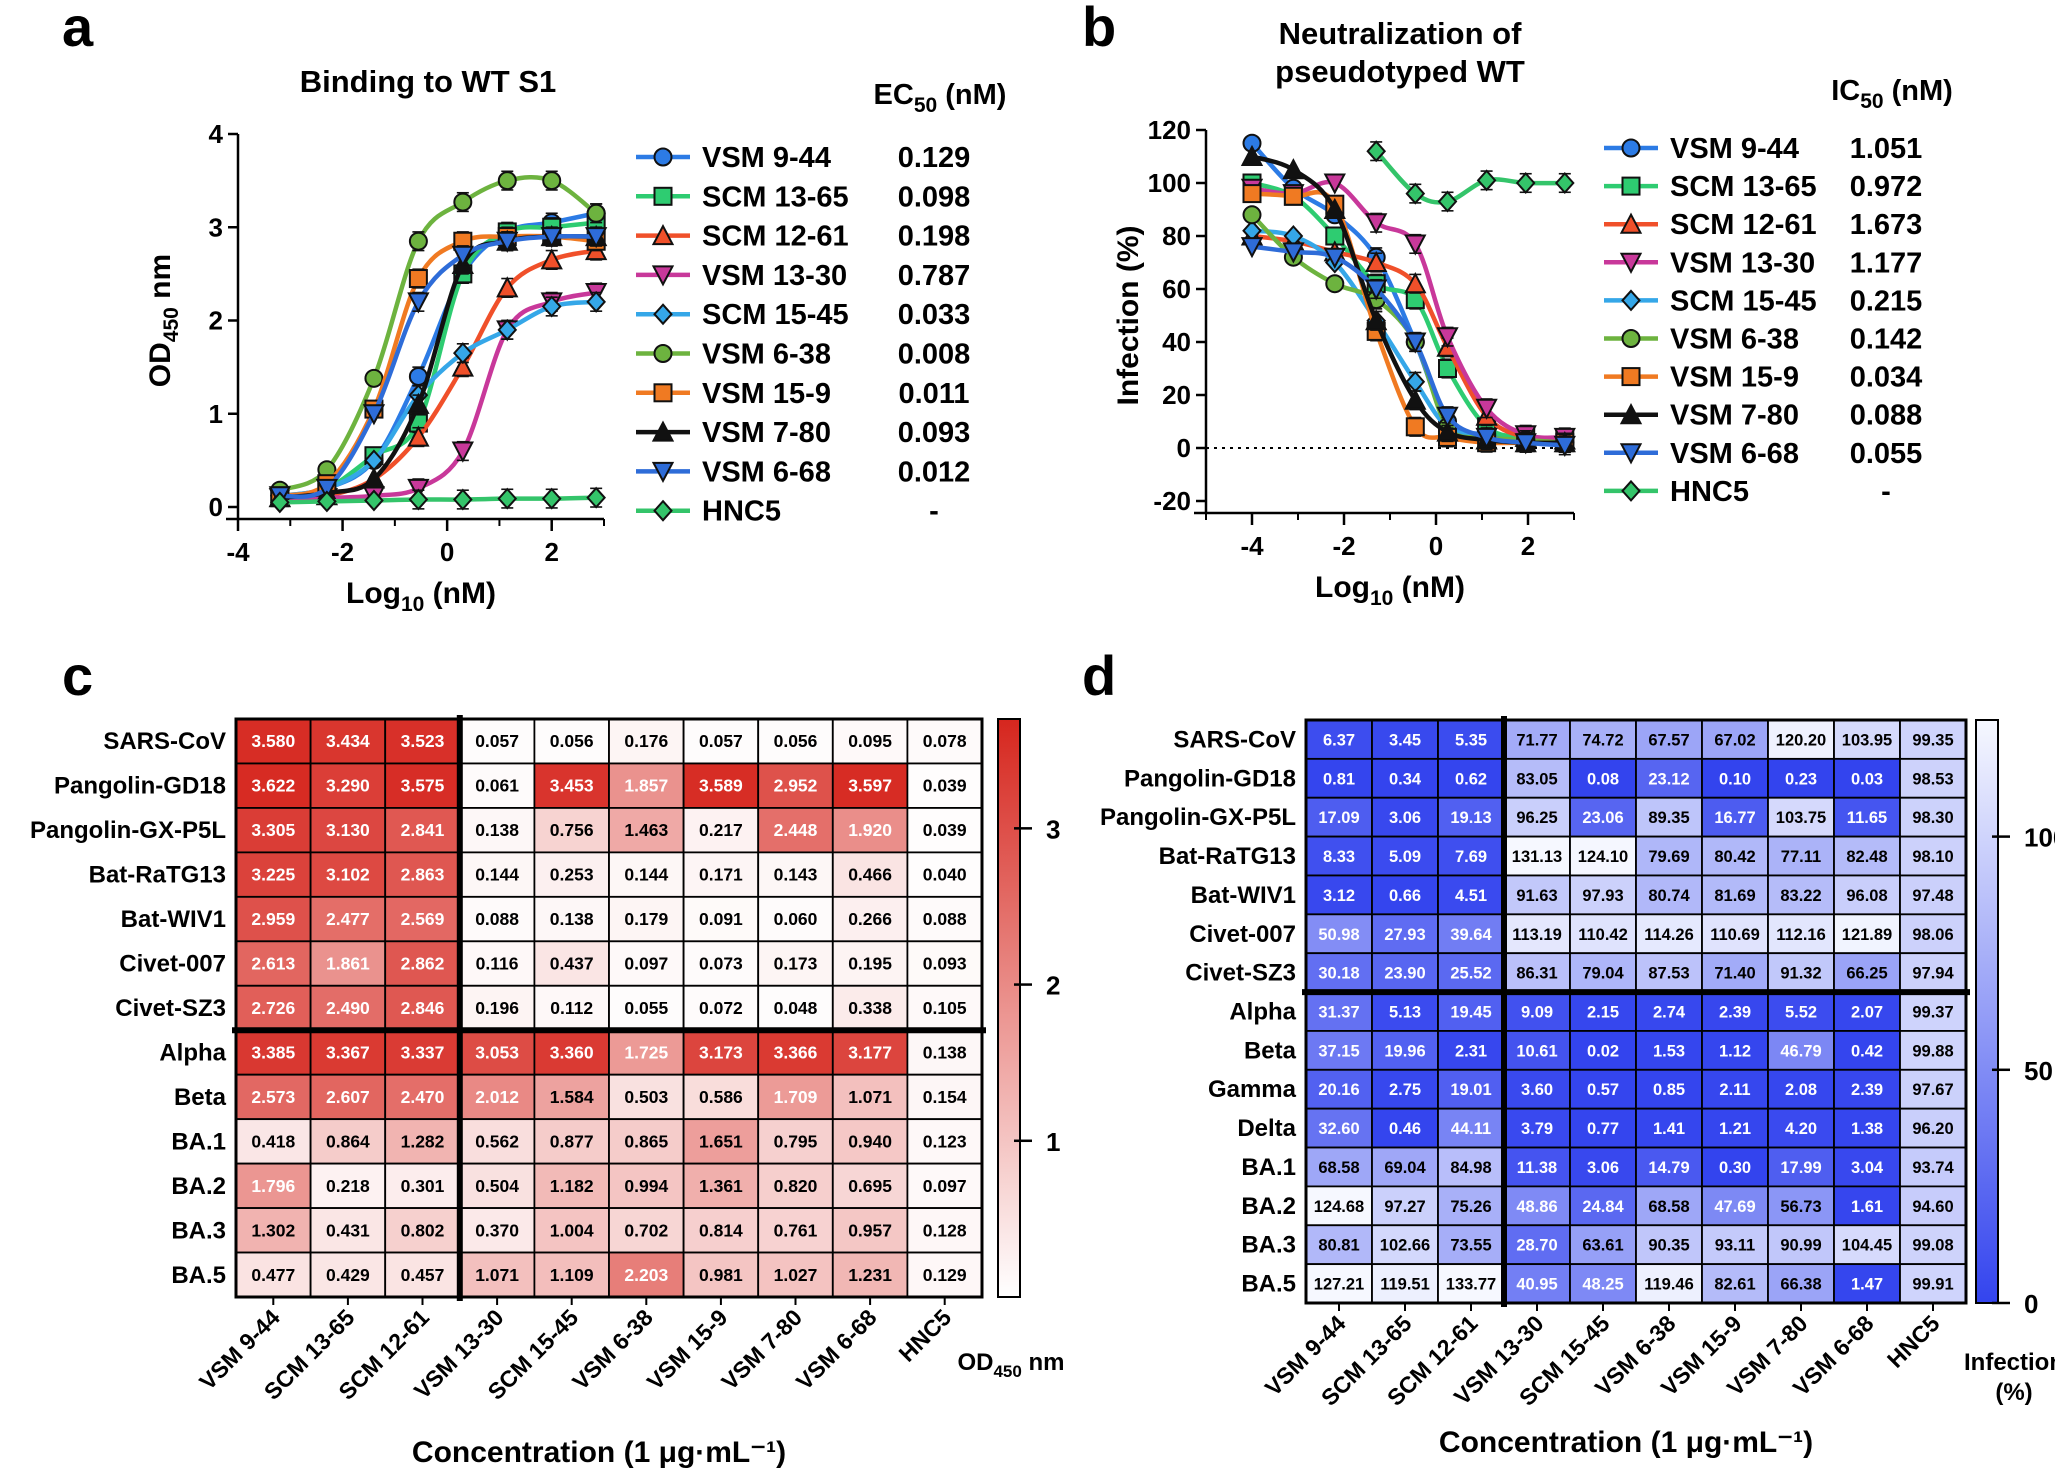 This screenshot has height=1475, width=2055. I want to click on cell-value: 97.94, so click(1933, 974).